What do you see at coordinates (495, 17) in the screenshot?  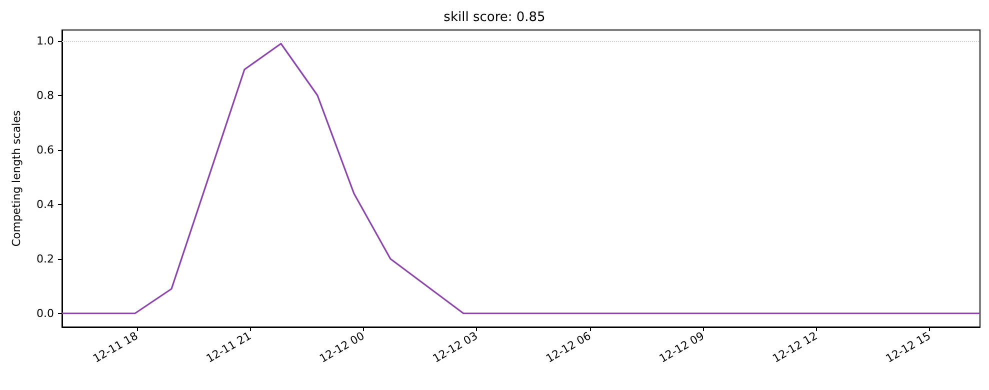 I see `chart-title: skill score: 0.85` at bounding box center [495, 17].